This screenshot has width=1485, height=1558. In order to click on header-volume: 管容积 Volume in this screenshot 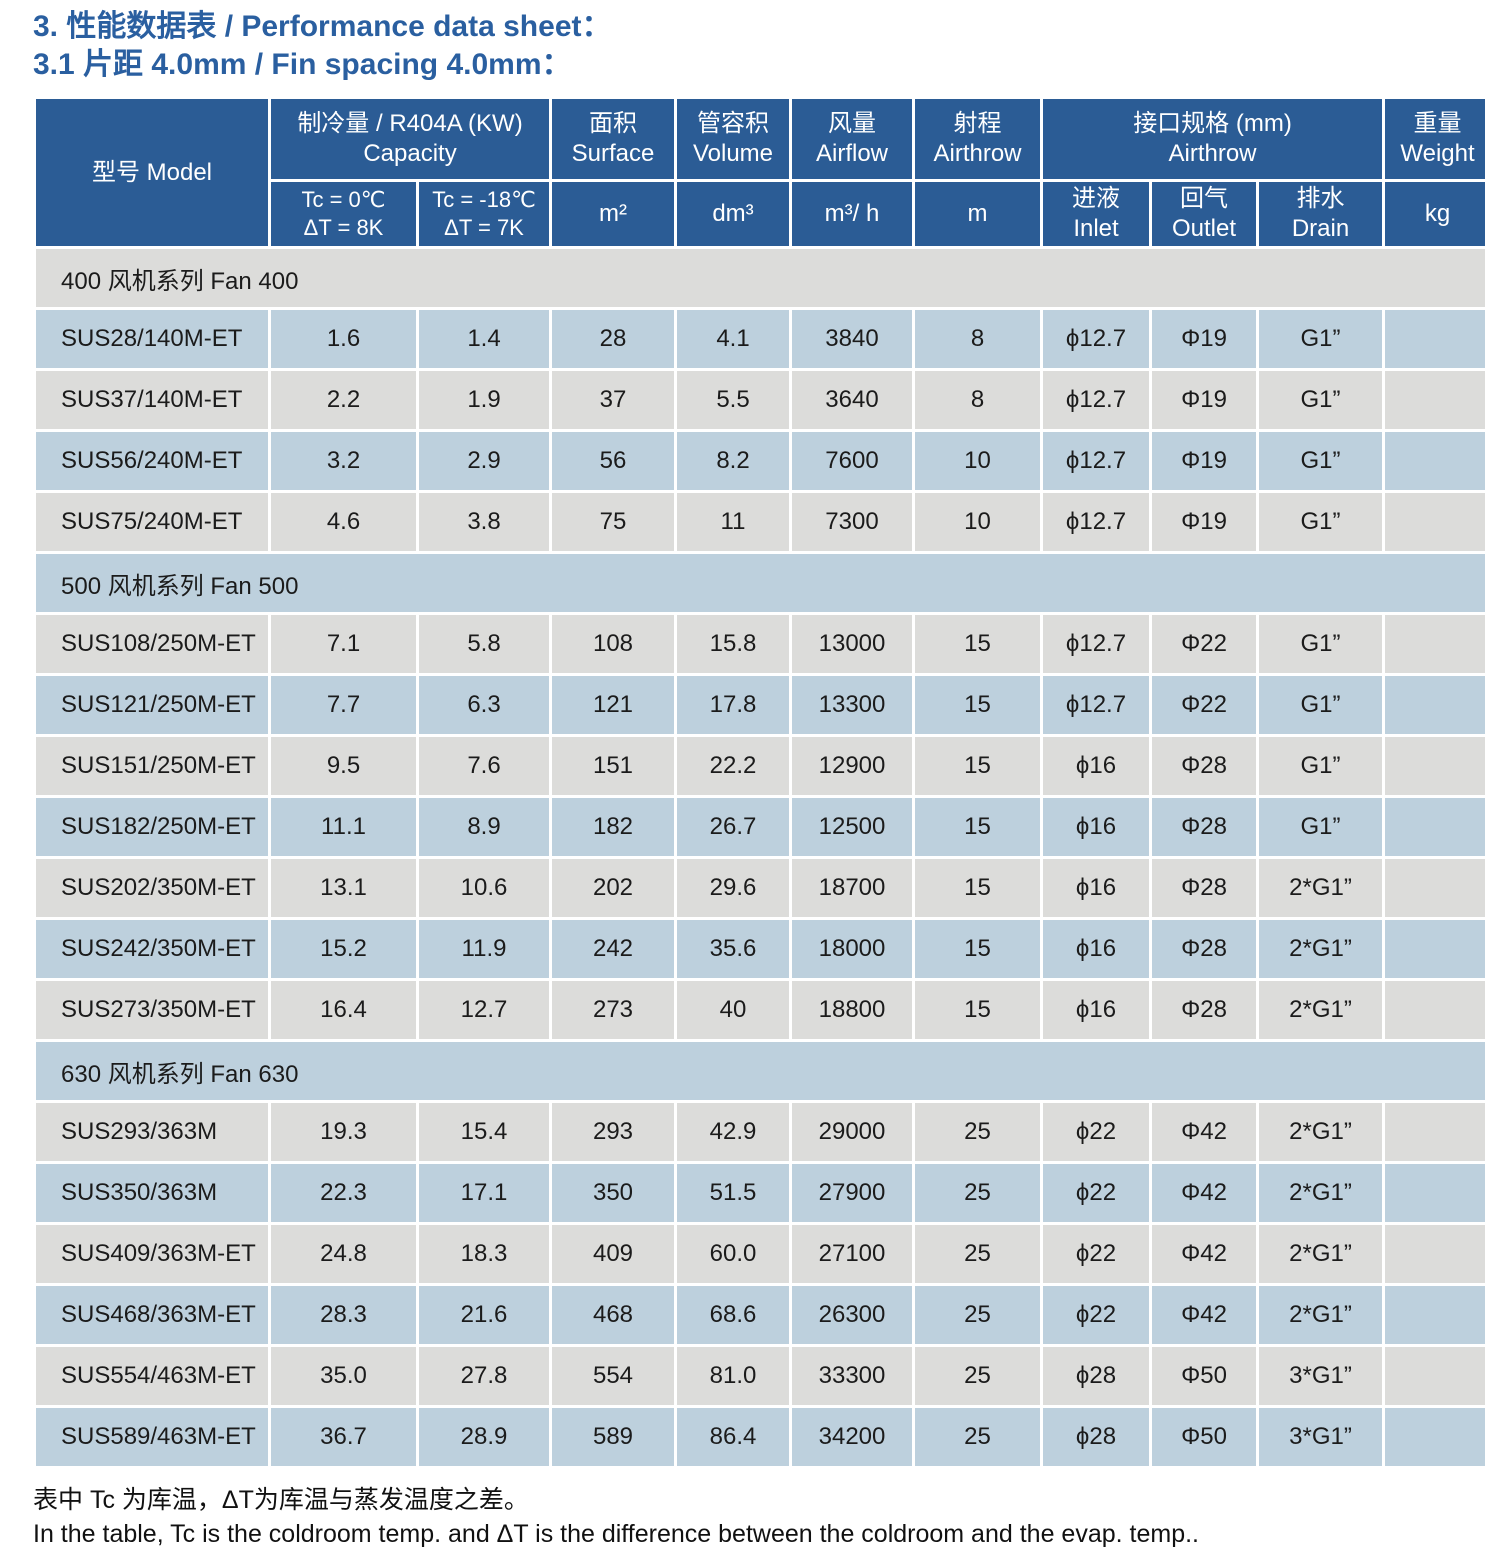, I will do `click(733, 139)`.